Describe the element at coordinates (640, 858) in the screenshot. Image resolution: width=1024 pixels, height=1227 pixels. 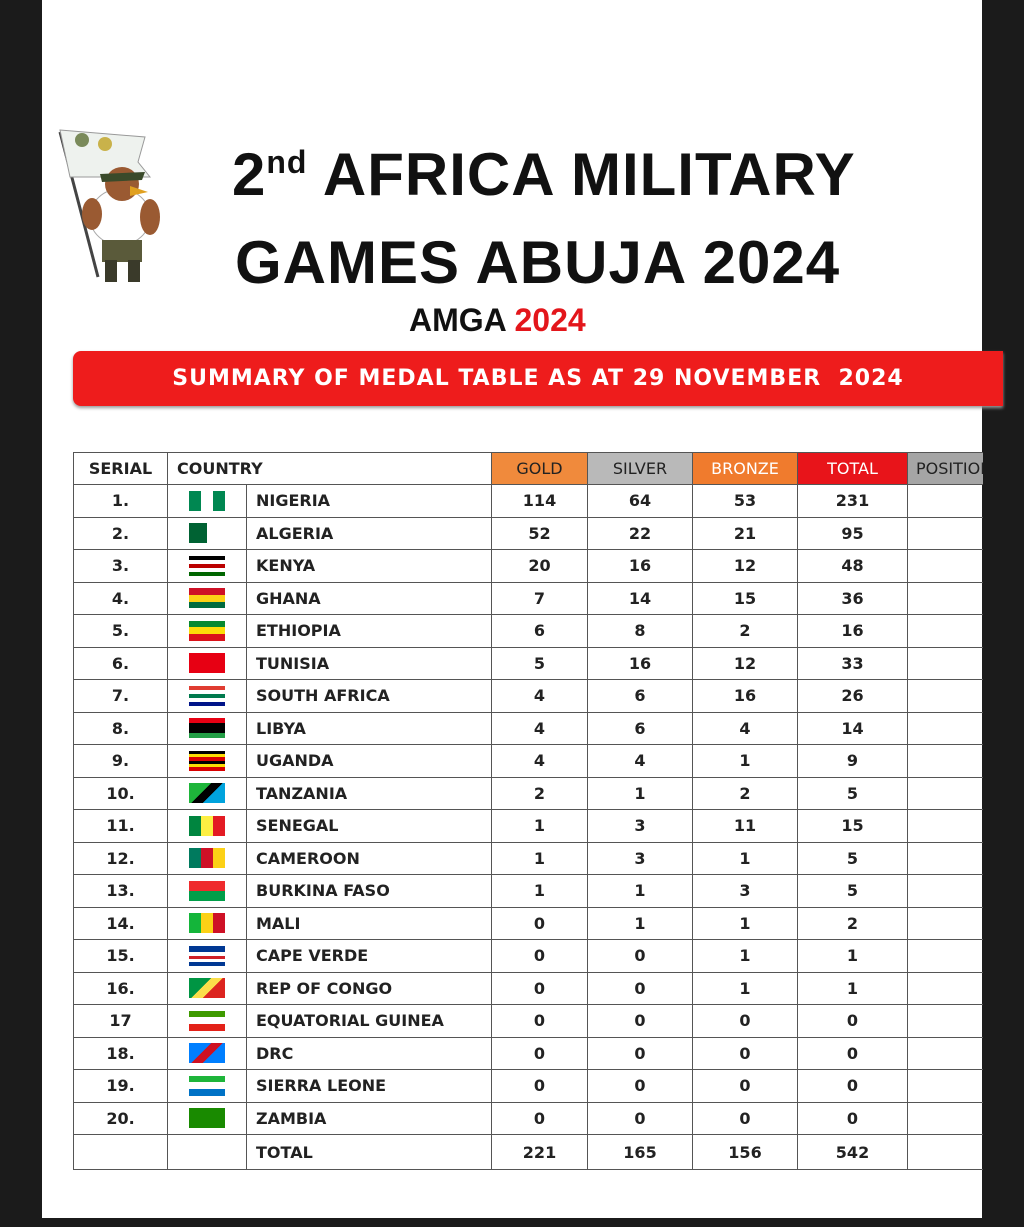
I see `medal-count-cell: 3` at that location.